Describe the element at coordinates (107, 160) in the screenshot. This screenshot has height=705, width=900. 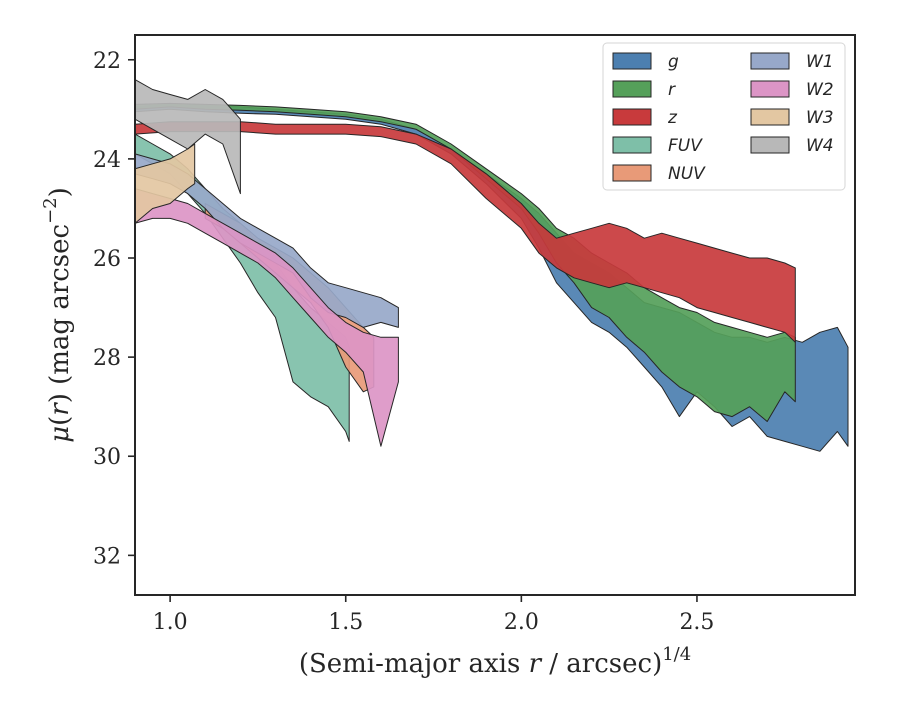
I see `y-tick-label: 24` at that location.